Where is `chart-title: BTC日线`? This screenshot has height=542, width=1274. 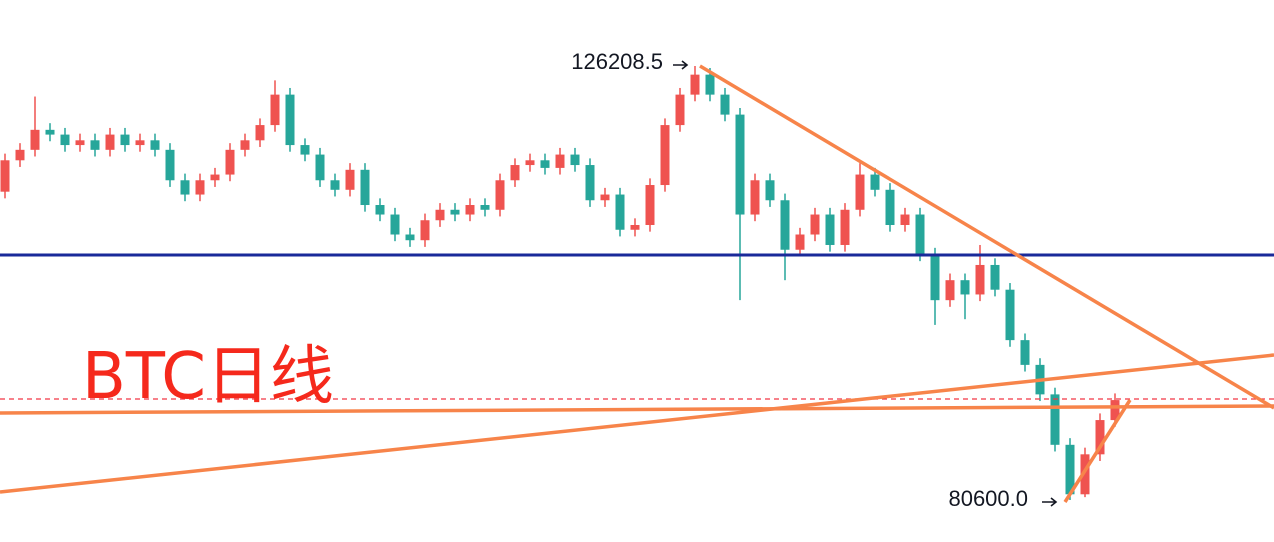 chart-title: BTC日线 is located at coordinates (208, 377).